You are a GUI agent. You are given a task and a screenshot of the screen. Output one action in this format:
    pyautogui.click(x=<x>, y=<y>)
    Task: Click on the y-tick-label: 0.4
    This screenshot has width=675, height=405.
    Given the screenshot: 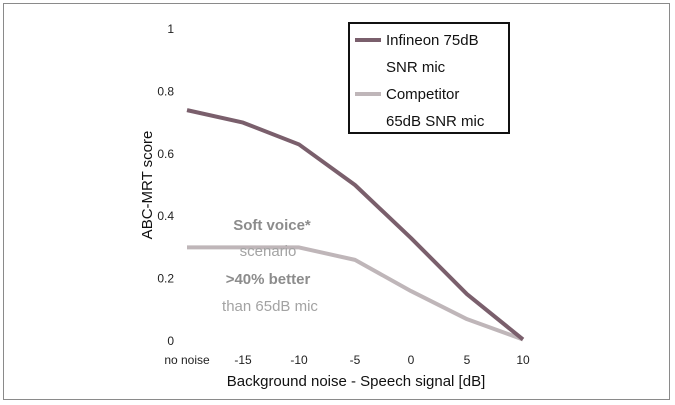 What is the action you would take?
    pyautogui.click(x=165, y=216)
    